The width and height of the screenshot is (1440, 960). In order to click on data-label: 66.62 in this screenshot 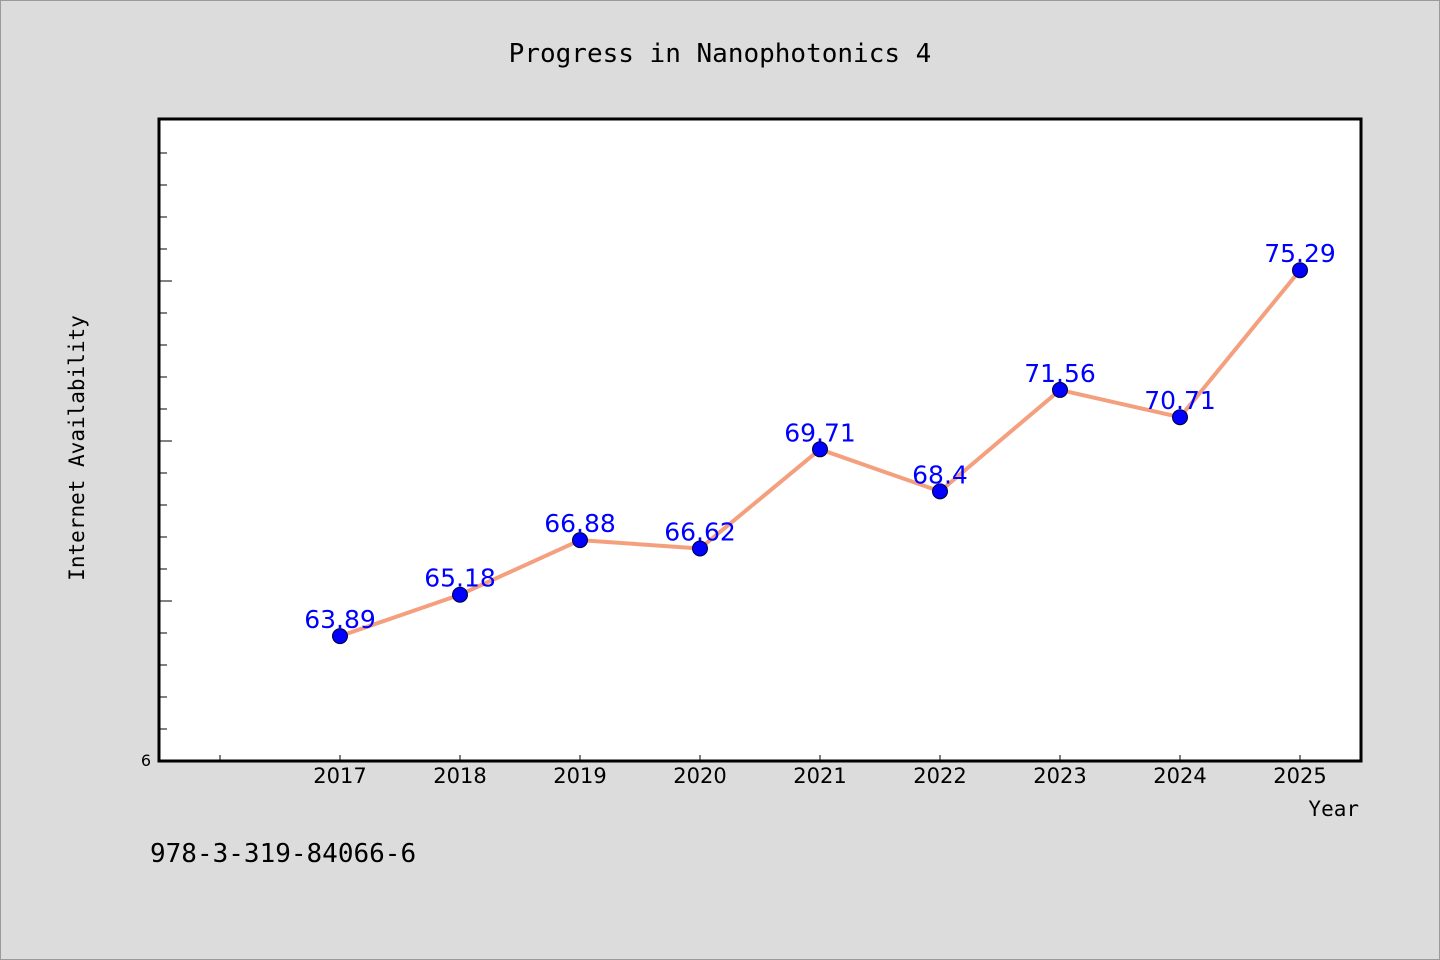, I will do `click(700, 531)`.